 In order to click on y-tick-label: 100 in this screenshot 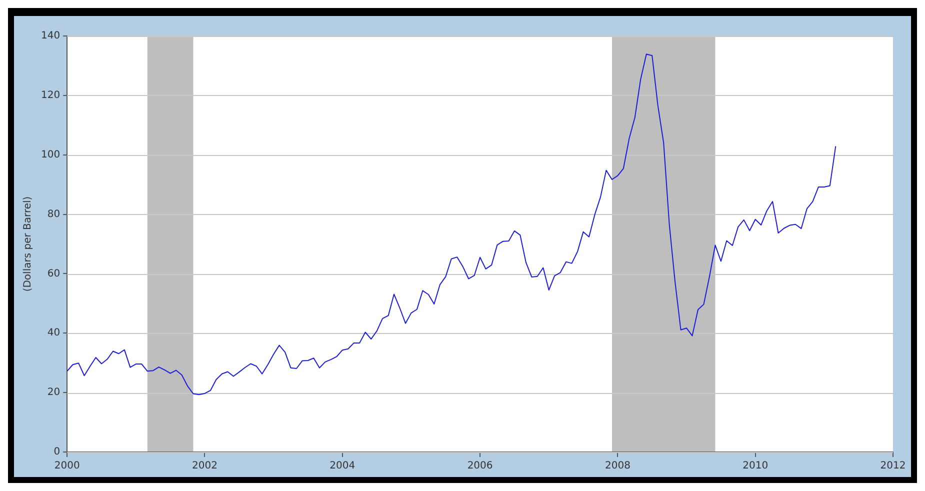, I will do `click(50, 154)`.